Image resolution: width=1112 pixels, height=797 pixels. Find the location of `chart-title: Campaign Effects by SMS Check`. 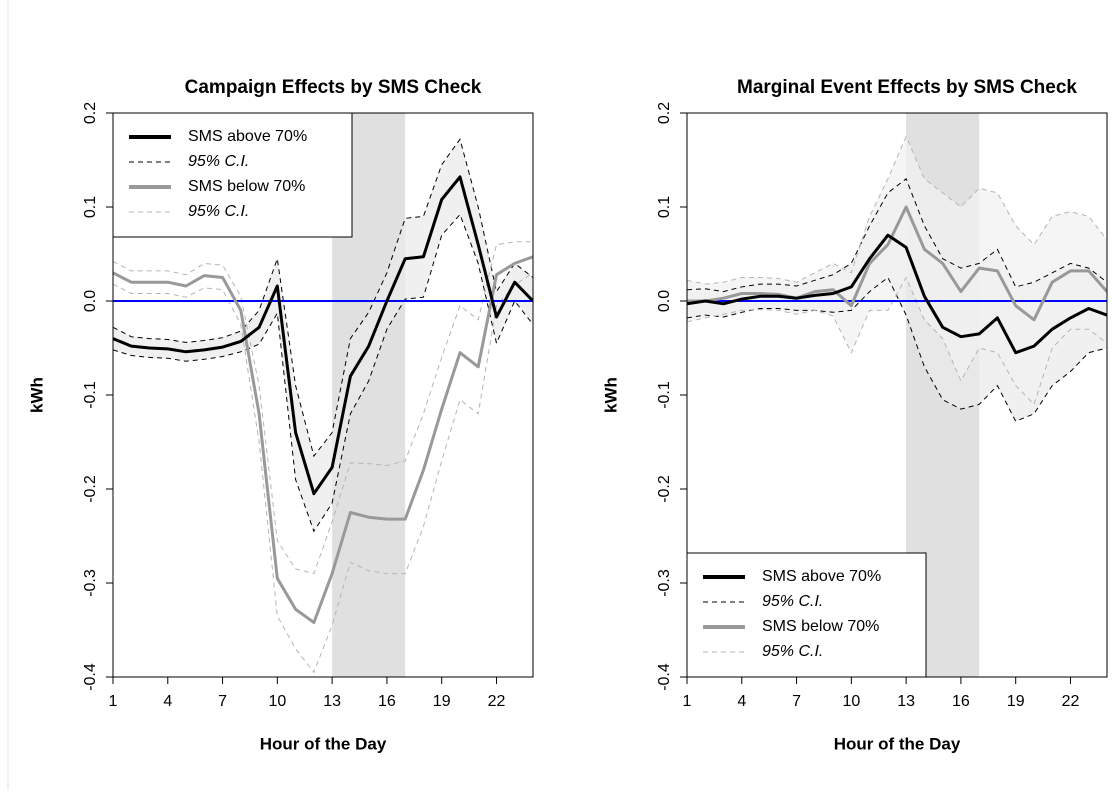

chart-title: Campaign Effects by SMS Check is located at coordinates (333, 87).